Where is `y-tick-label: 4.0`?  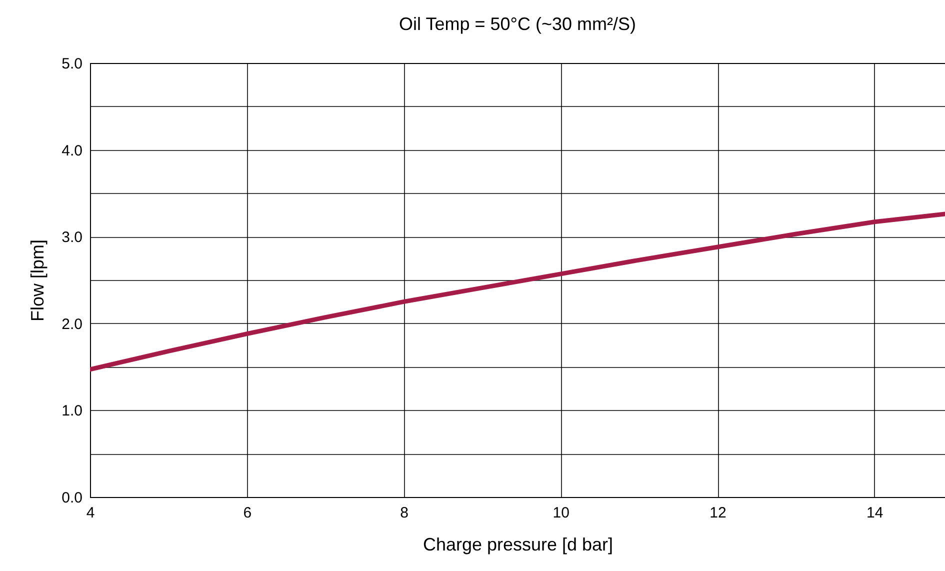 y-tick-label: 4.0 is located at coordinates (72, 151).